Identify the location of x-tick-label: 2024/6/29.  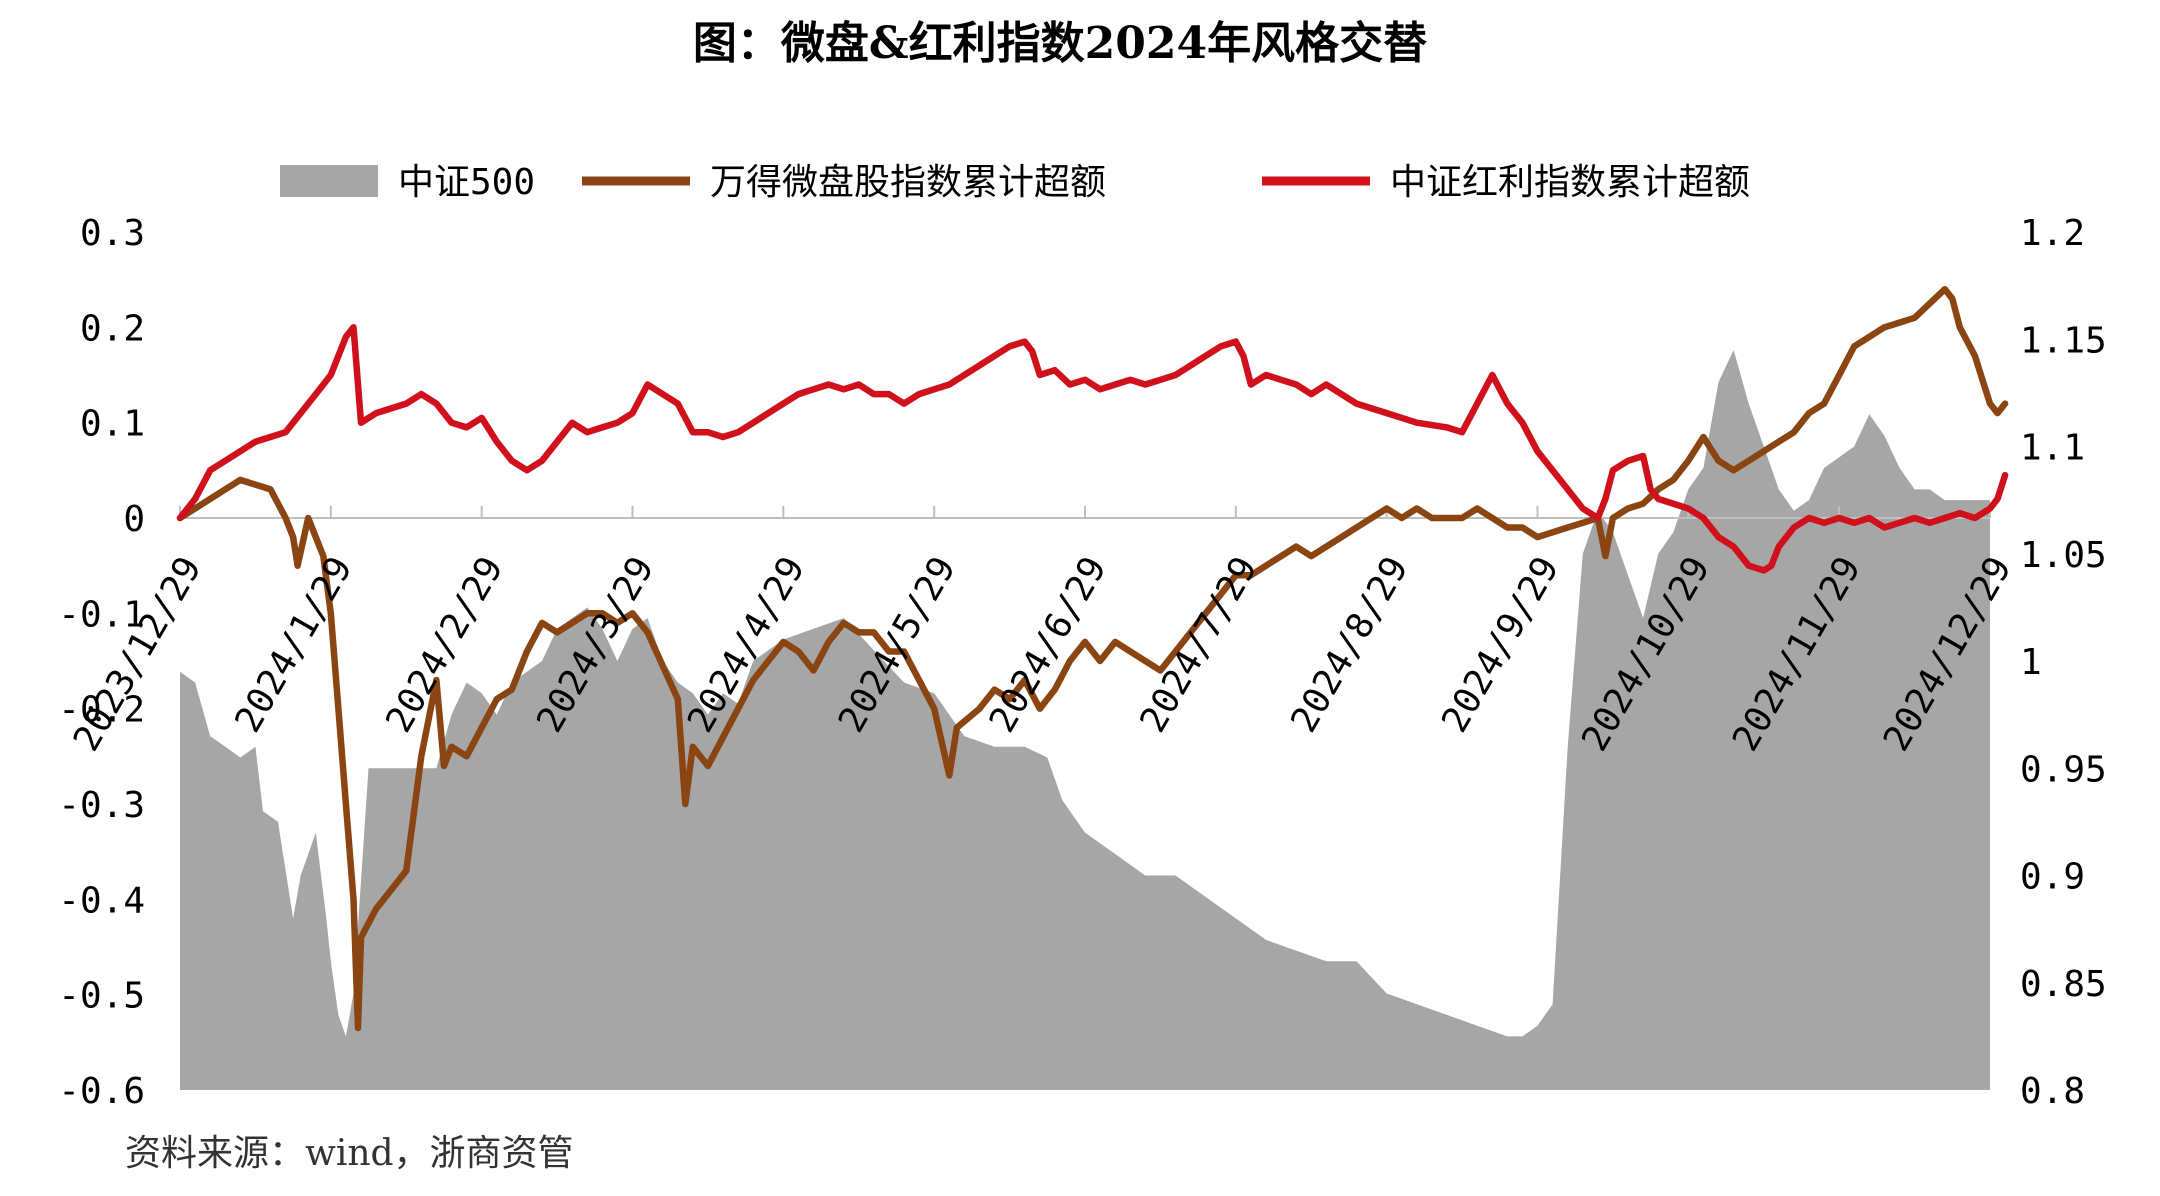
(1048, 644).